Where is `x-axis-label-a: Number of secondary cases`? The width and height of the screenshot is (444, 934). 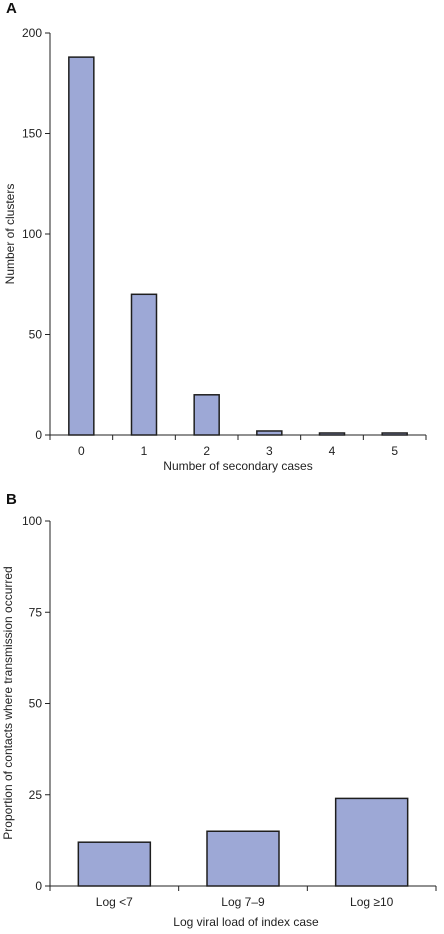
x-axis-label-a: Number of secondary cases is located at coordinates (237, 466).